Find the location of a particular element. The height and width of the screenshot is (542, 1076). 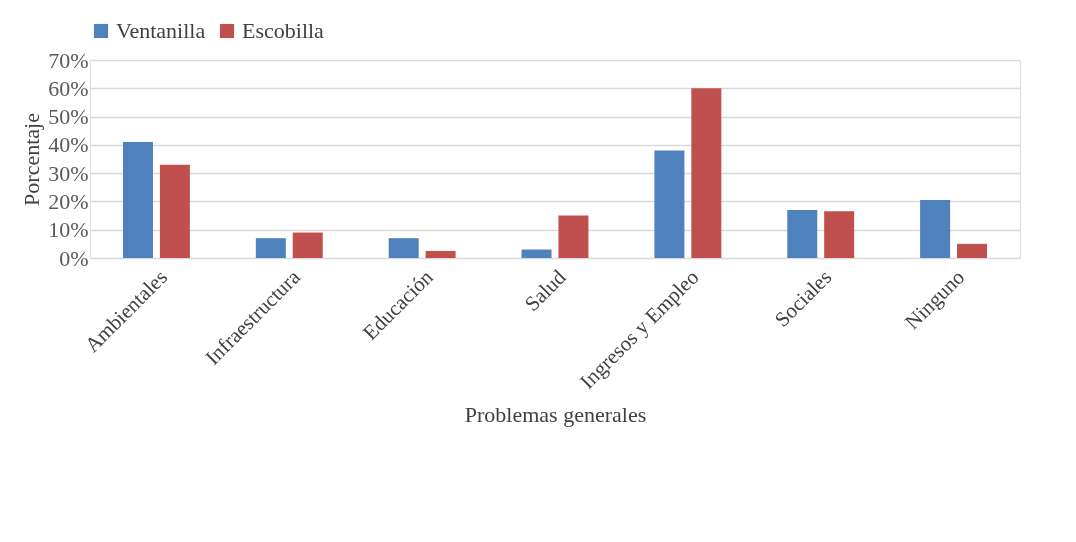

y-tick-label: 50% is located at coordinates (68, 117).